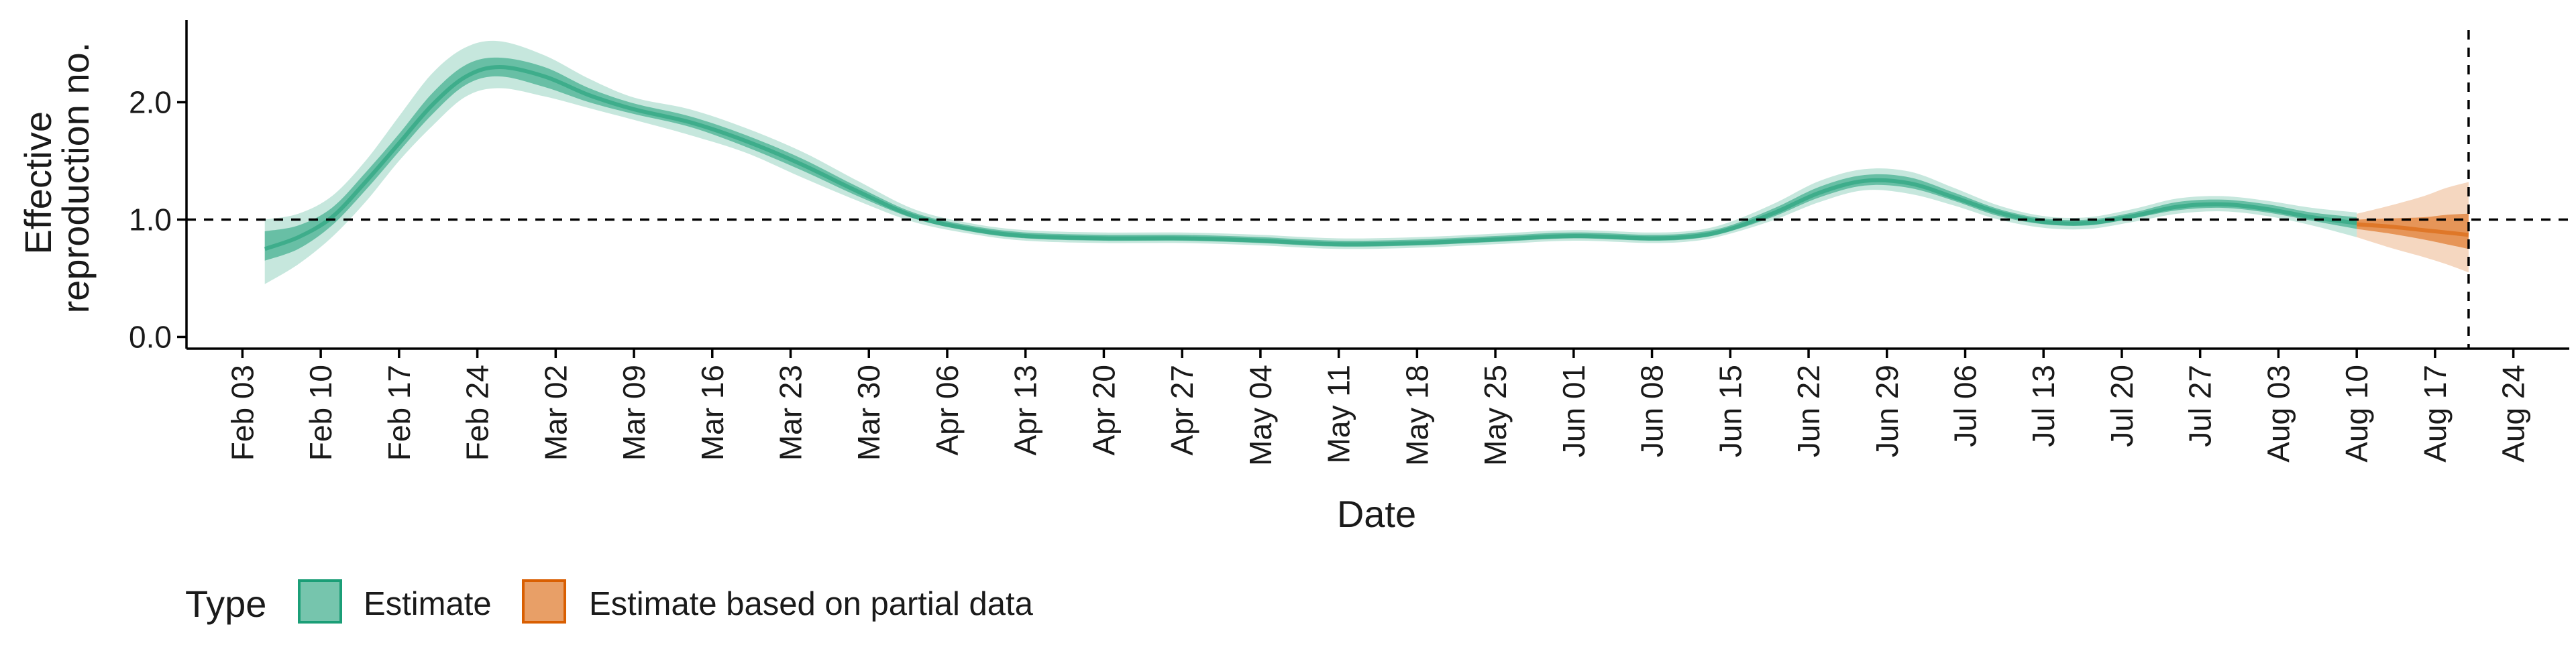  I want to click on legend-swatch-estimate, so click(320, 602).